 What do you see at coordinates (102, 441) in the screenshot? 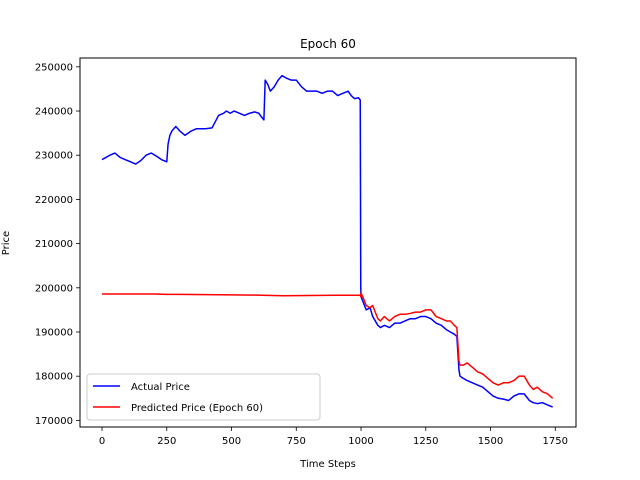
I see `x-tick-label: 0` at bounding box center [102, 441].